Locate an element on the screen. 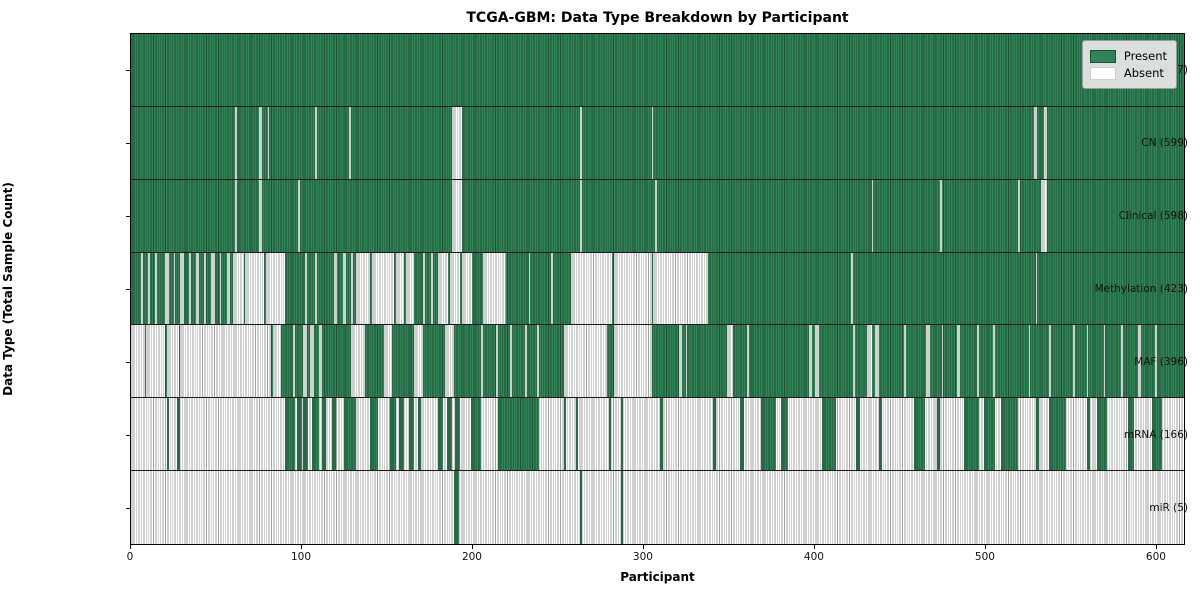 The image size is (1200, 600). y-tick-label-mrna: mRNA (166) is located at coordinates (1155, 435).